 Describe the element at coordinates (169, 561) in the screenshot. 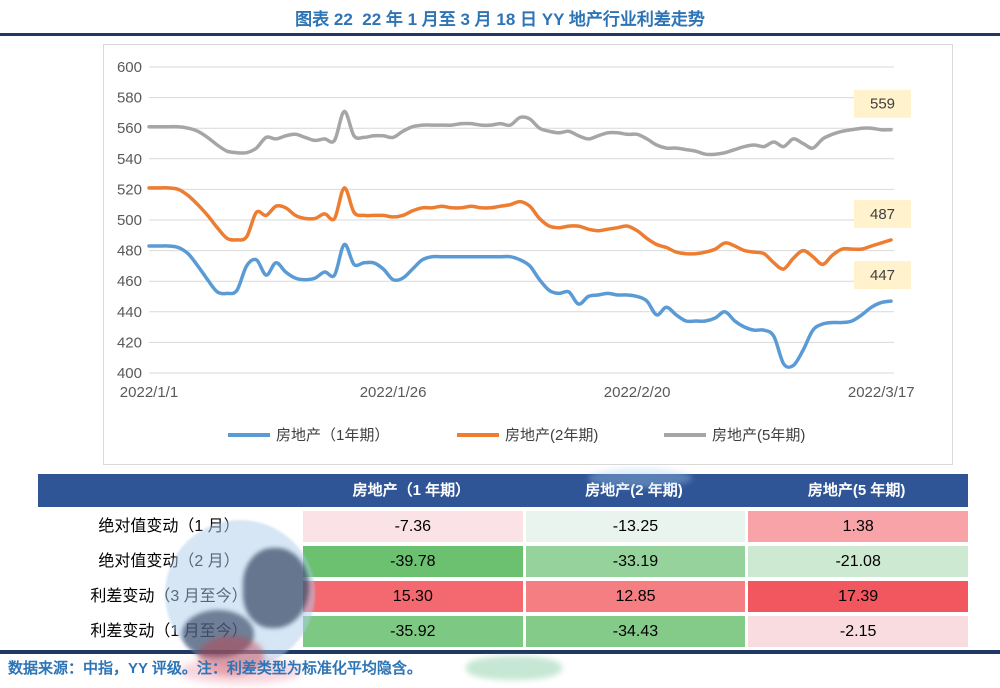

I see `row-label: 绝对值变动（2 月）` at that location.